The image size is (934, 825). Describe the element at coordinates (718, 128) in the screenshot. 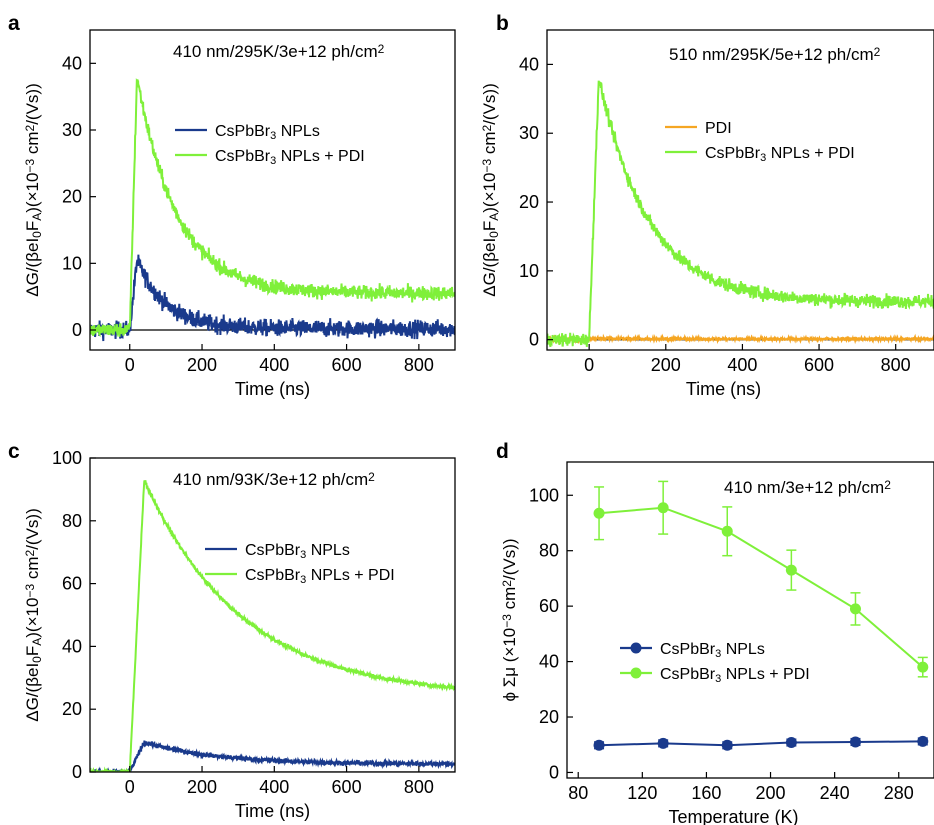

I see `legend-label: PDI` at that location.